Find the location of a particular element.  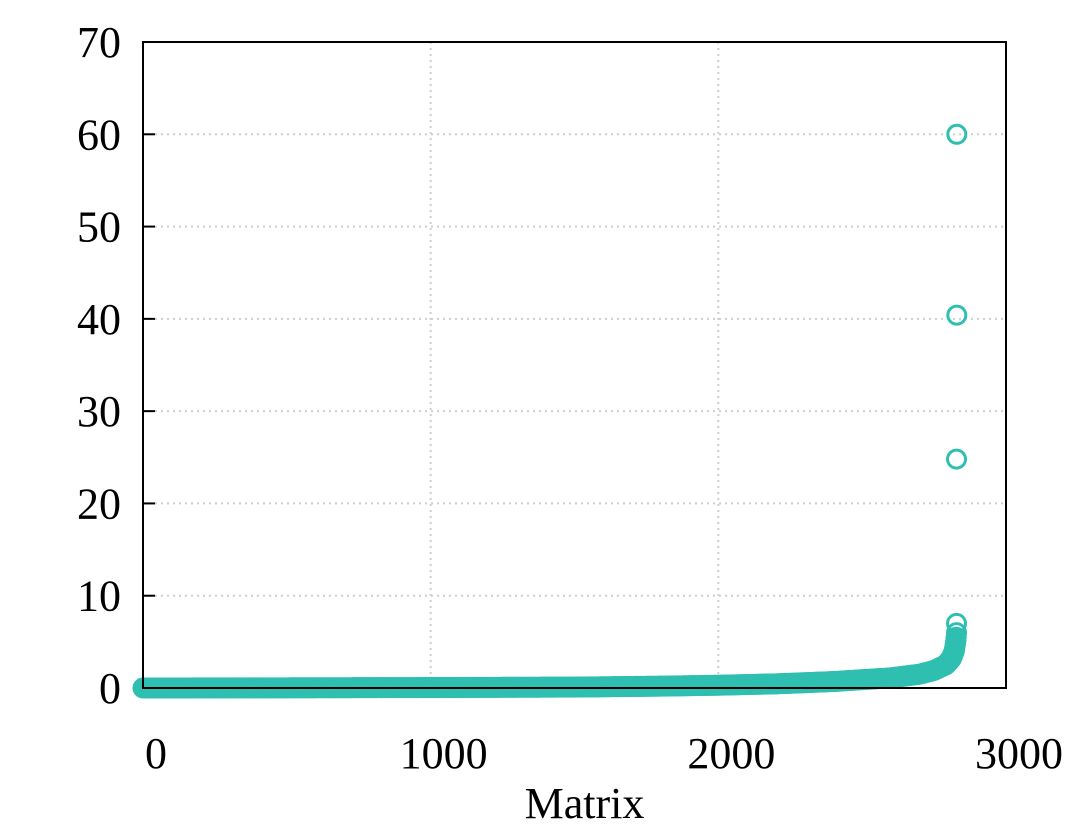

axis-ticks is located at coordinates (149, 365).